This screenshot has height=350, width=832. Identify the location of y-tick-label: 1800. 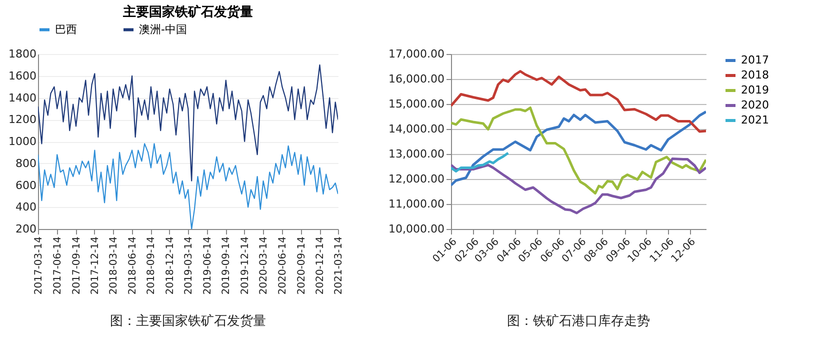
(22, 54).